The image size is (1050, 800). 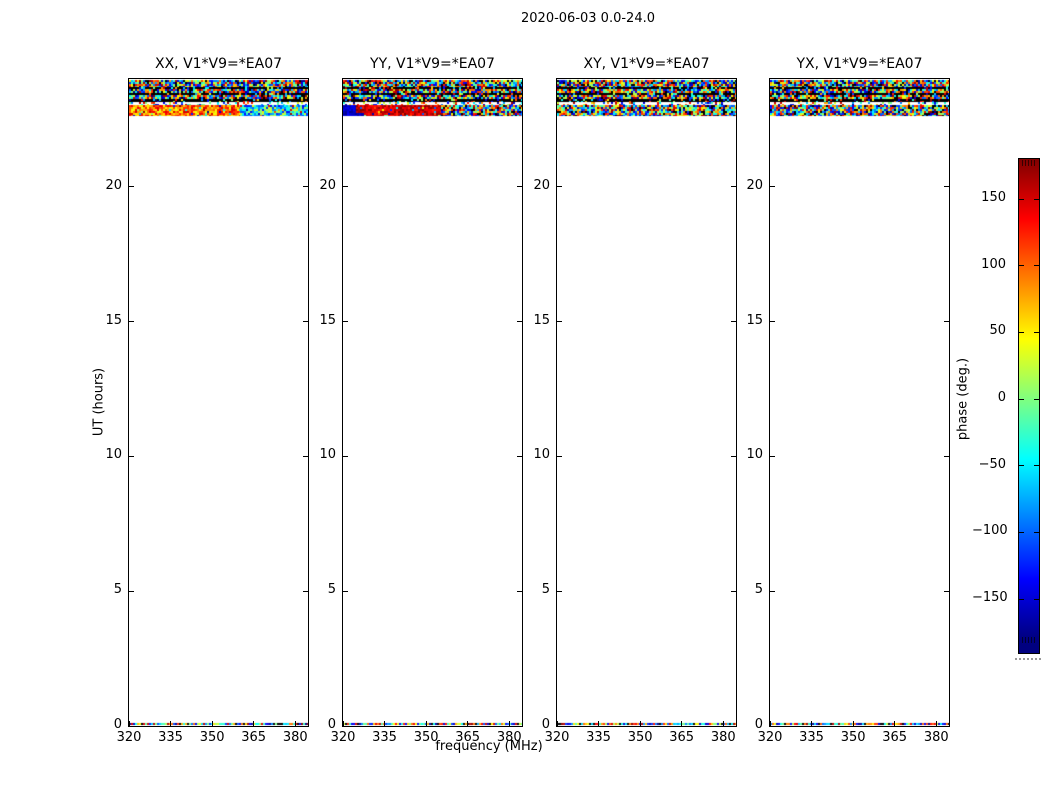 What do you see at coordinates (992, 464) in the screenshot?
I see `colorbar-tick-label: −50` at bounding box center [992, 464].